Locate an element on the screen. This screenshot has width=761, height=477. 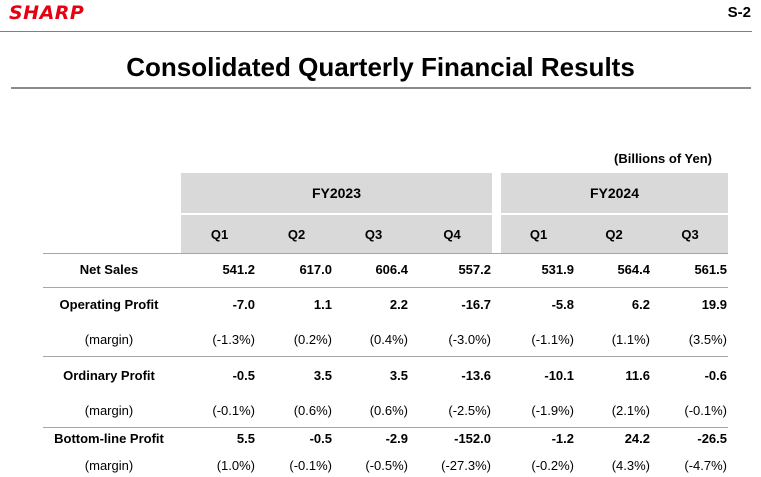
value-cell: -5.8 is located at coordinates (562, 304).